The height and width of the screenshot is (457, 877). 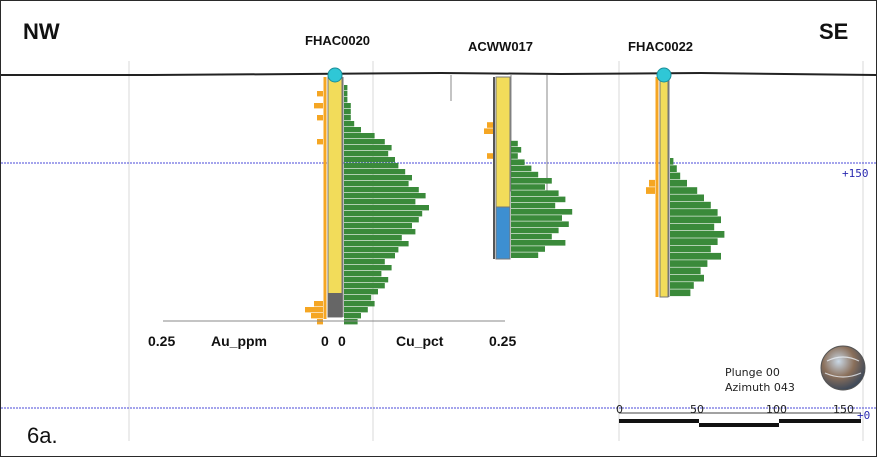 What do you see at coordinates (420, 341) in the screenshot?
I see `legend-cu-label: Cu_pct` at bounding box center [420, 341].